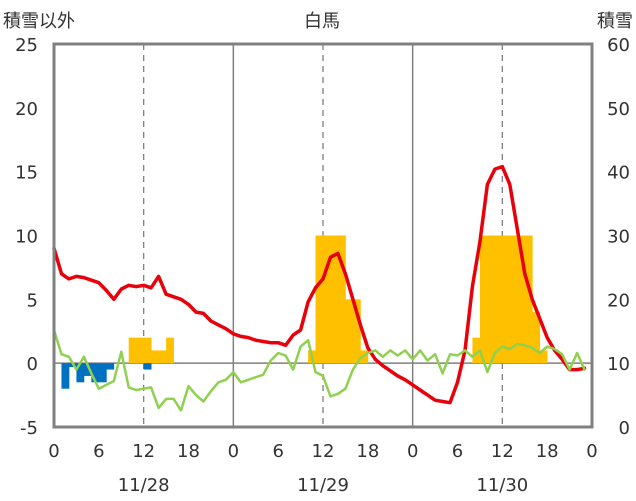 The image size is (636, 501). Describe the element at coordinates (618, 45) in the screenshot. I see `right-tick-label: 60` at that location.